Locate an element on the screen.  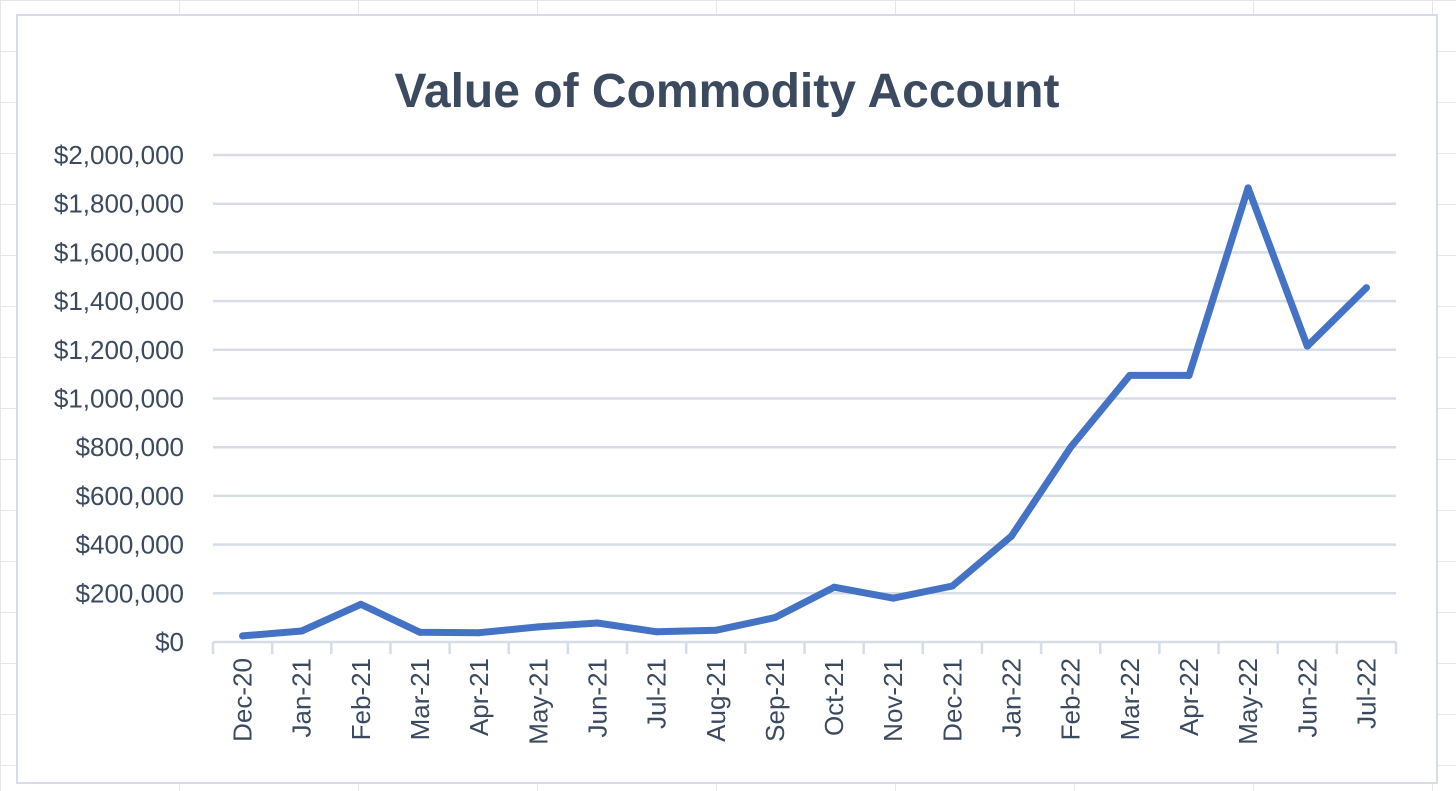
chart-title: Value of Commodity Account is located at coordinates (727, 91).